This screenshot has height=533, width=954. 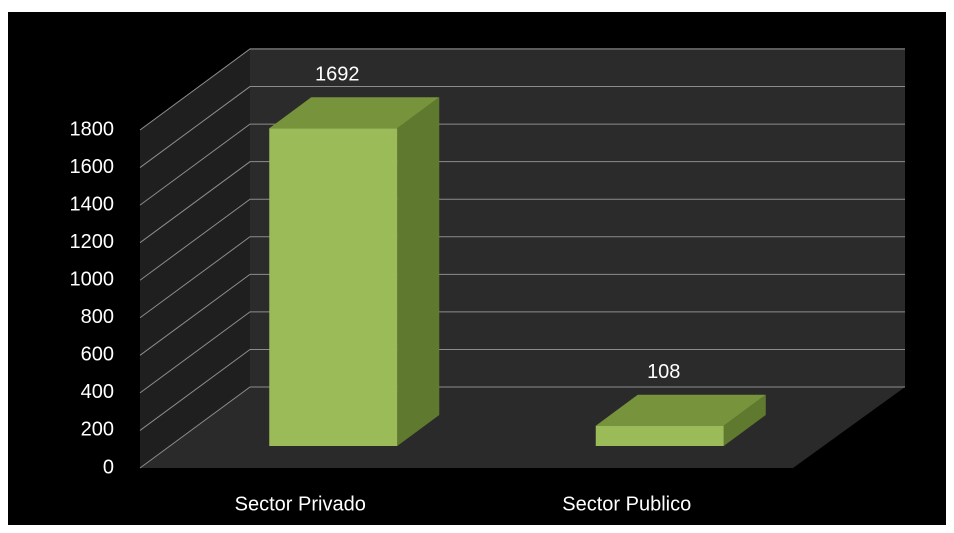 What do you see at coordinates (626, 504) in the screenshot?
I see `x-tick-label: Sector Publico` at bounding box center [626, 504].